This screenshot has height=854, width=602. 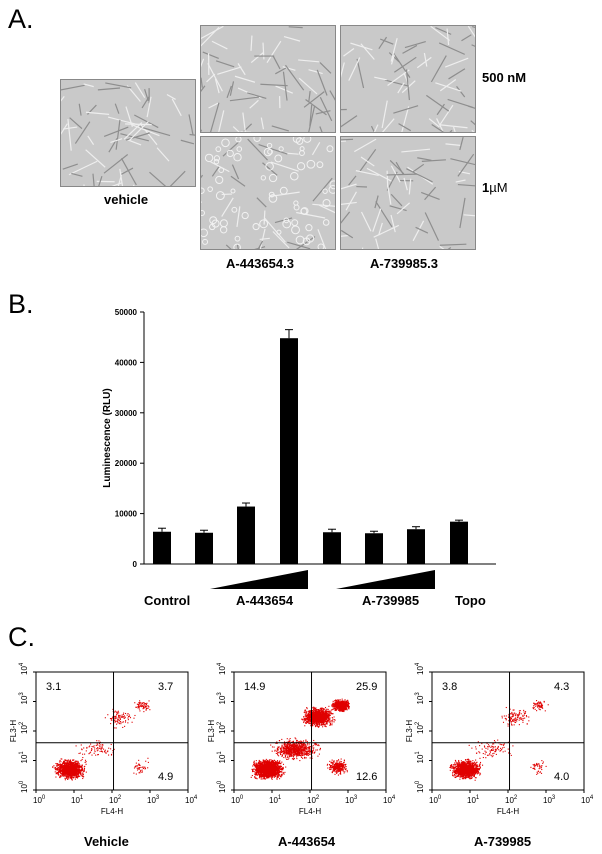 What do you see at coordinates (561, 687) in the screenshot?
I see `quadrant-upper-right: 4.3` at bounding box center [561, 687].